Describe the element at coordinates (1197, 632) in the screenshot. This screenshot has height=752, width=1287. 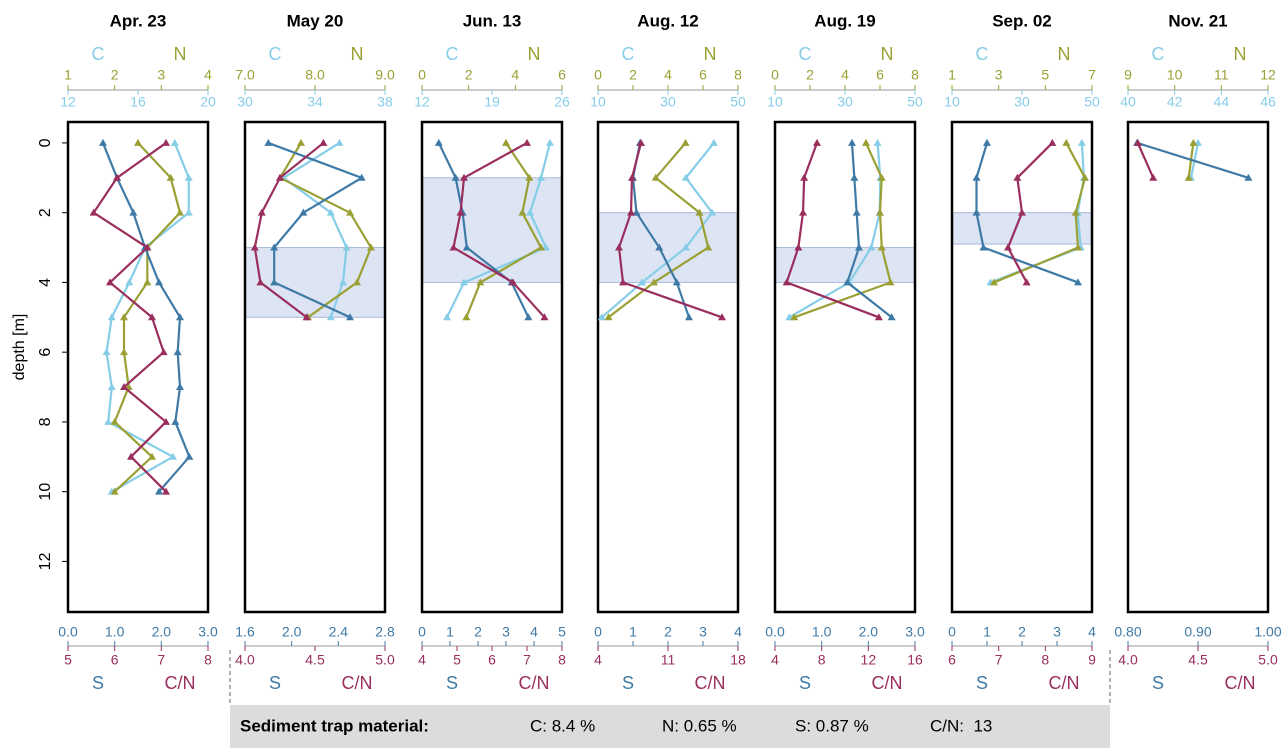
I see `x-tick-label: 0.90` at that location.